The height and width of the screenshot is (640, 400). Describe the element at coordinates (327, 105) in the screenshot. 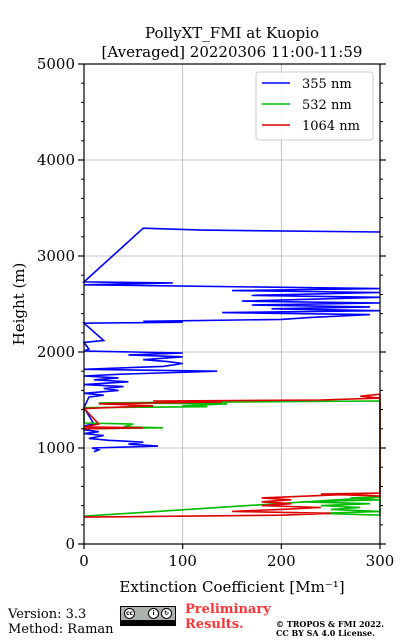

I see `legend-label: 532 nm` at that location.